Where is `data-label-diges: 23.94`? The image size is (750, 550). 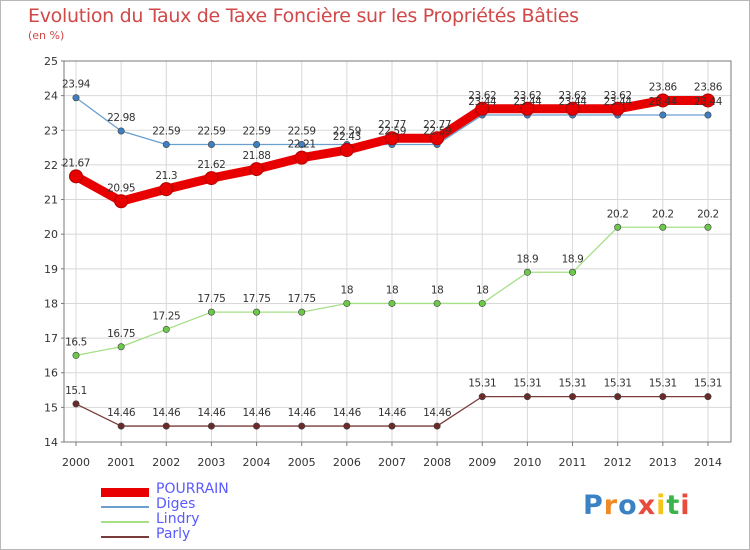
data-label-diges: 23.94 is located at coordinates (76, 85).